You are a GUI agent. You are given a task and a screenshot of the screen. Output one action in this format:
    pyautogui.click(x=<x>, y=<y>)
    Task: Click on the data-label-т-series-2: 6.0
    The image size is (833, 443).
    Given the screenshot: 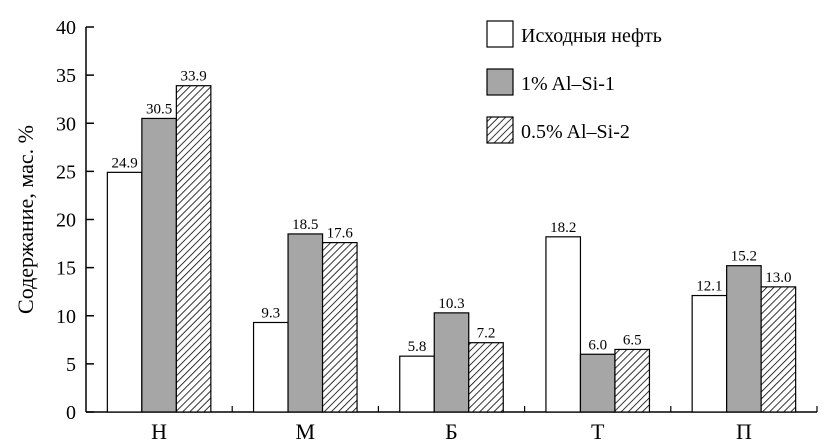 What is the action you would take?
    pyautogui.click(x=597, y=345)
    